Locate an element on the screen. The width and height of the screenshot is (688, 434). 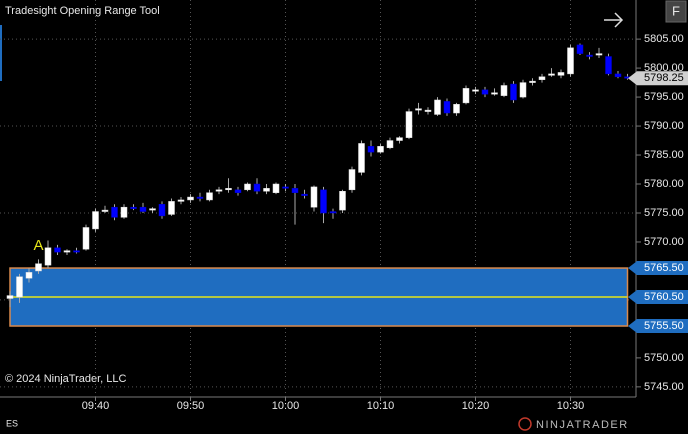
x-tick-label: 10:10 is located at coordinates (381, 406).